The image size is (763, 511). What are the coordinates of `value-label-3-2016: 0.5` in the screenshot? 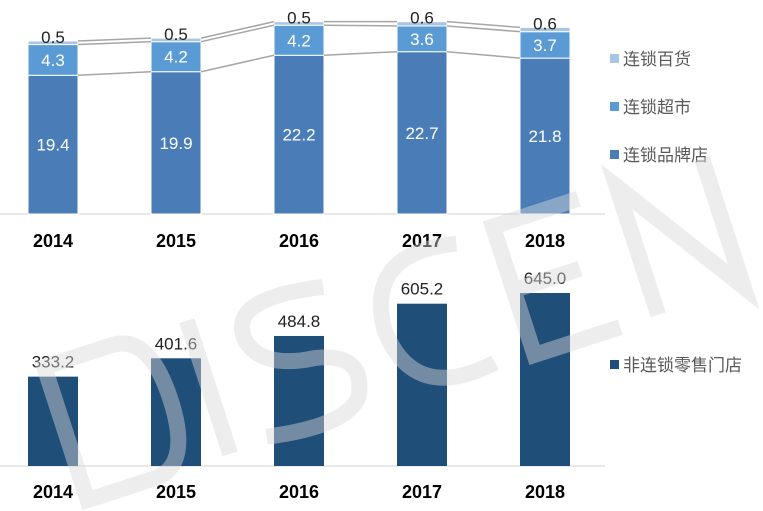 It's located at (299, 18).